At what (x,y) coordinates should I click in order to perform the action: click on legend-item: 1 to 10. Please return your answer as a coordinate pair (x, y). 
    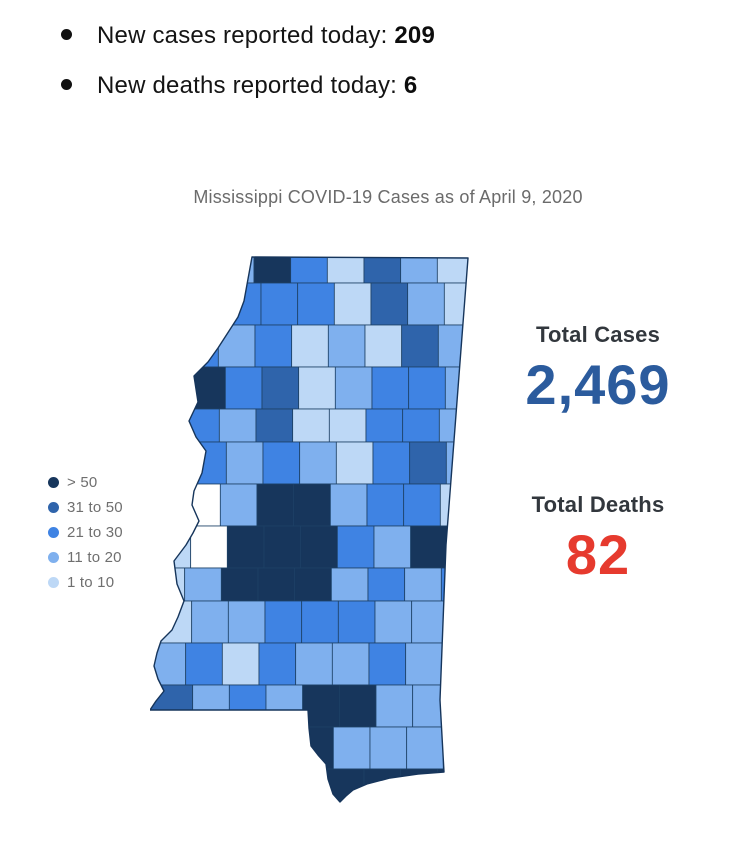
    Looking at the image, I should click on (85, 582).